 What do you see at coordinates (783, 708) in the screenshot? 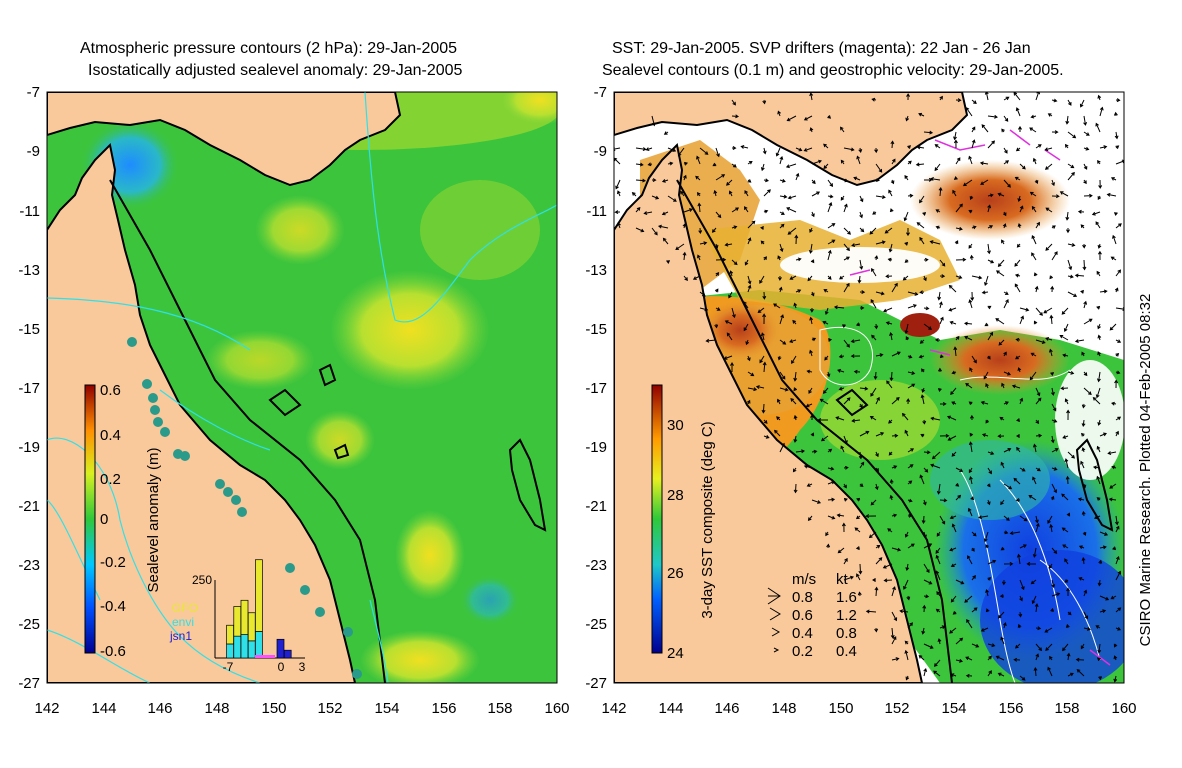
I see `x-tick: 148` at bounding box center [783, 708].